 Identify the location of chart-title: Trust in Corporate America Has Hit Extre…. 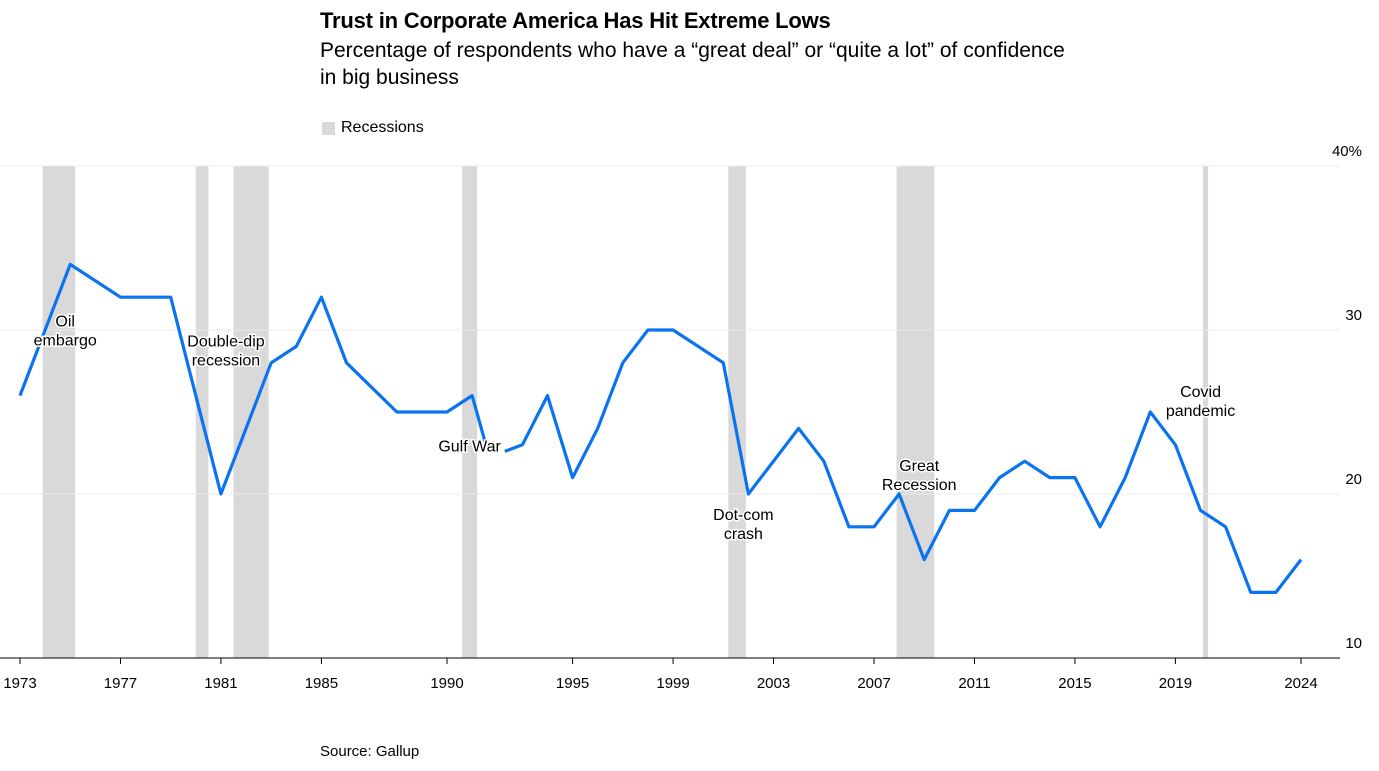
(575, 20).